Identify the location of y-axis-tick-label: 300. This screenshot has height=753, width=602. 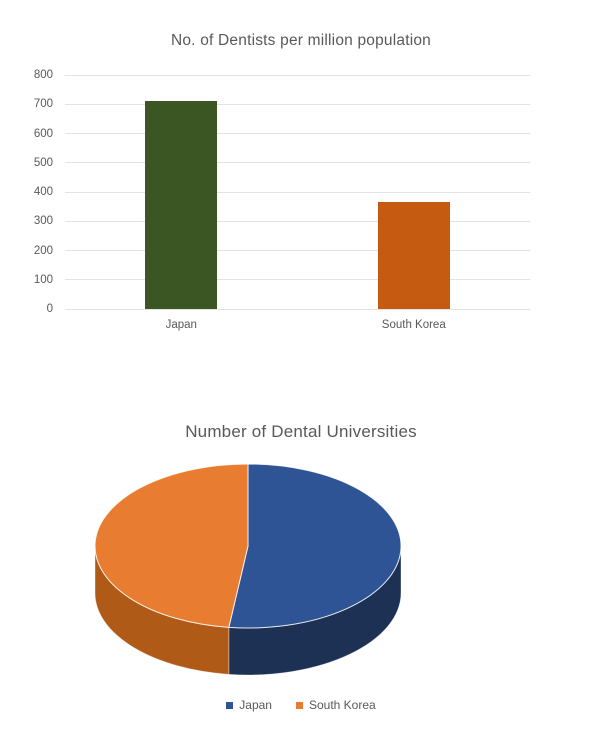
(43, 221).